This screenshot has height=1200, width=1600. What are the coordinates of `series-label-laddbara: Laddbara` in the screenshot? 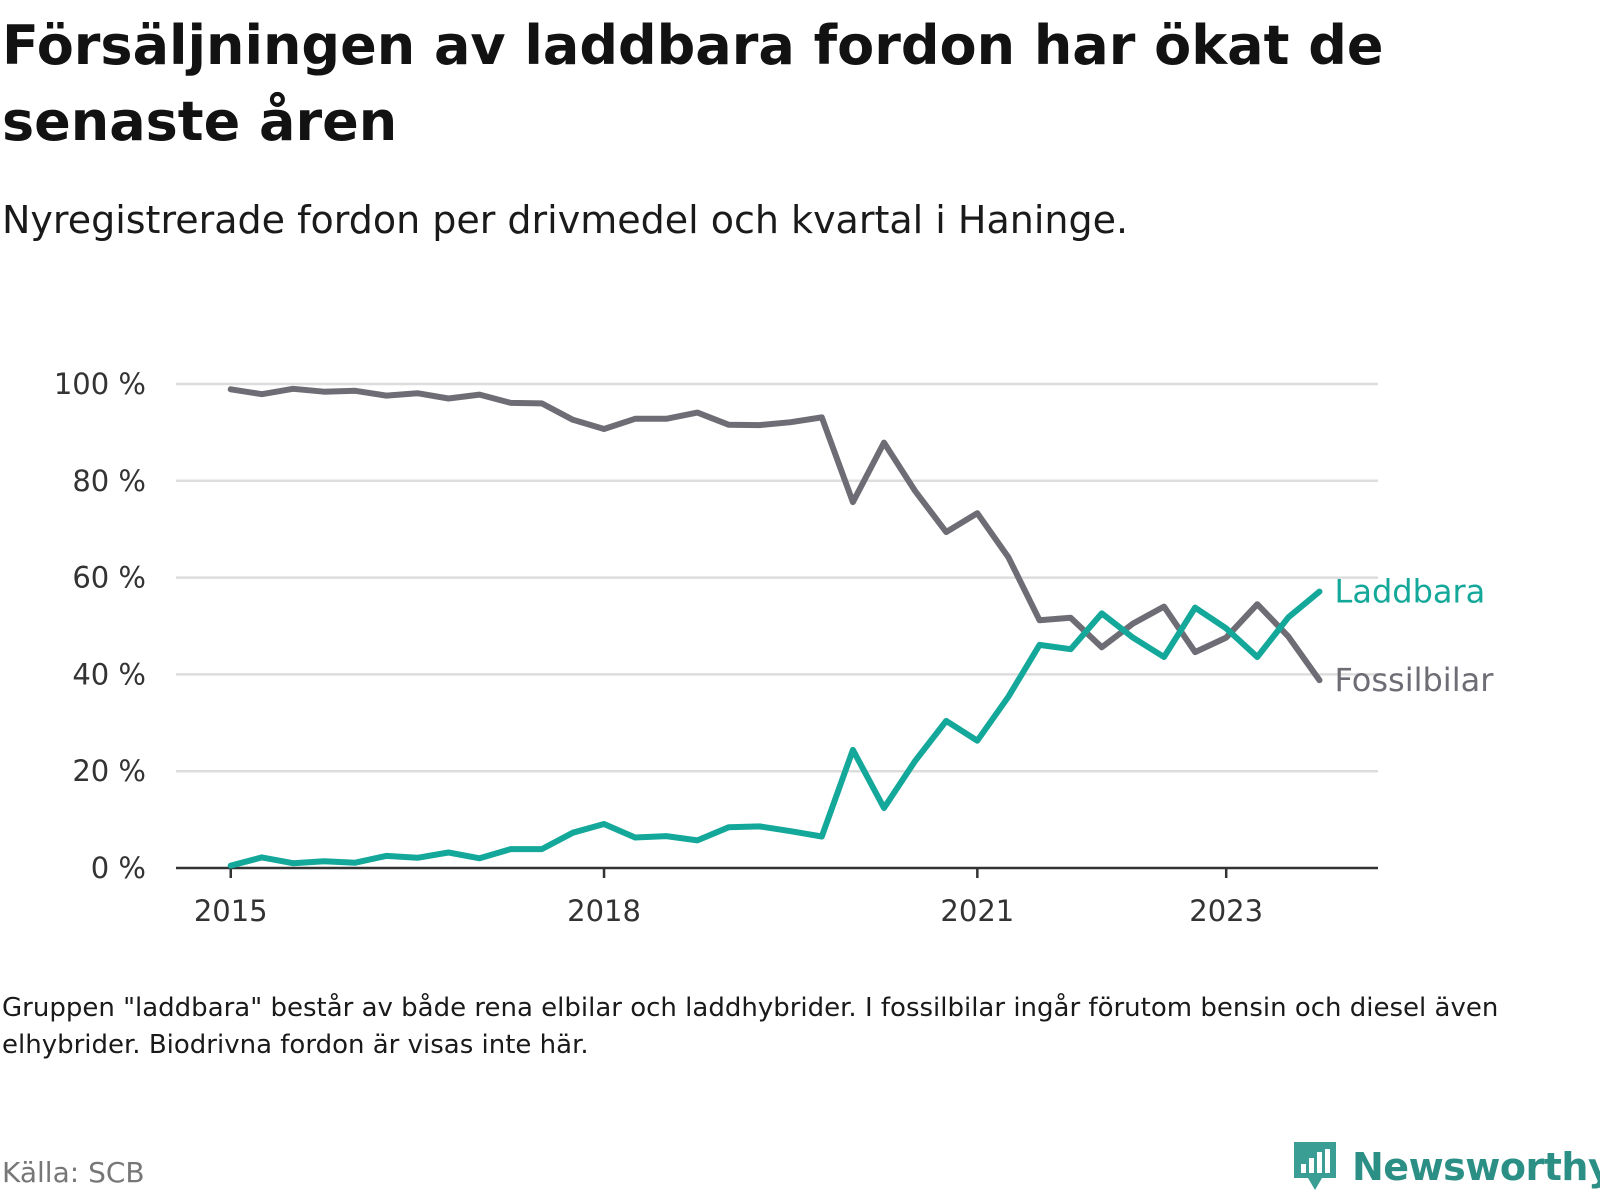 It's located at (1410, 592).